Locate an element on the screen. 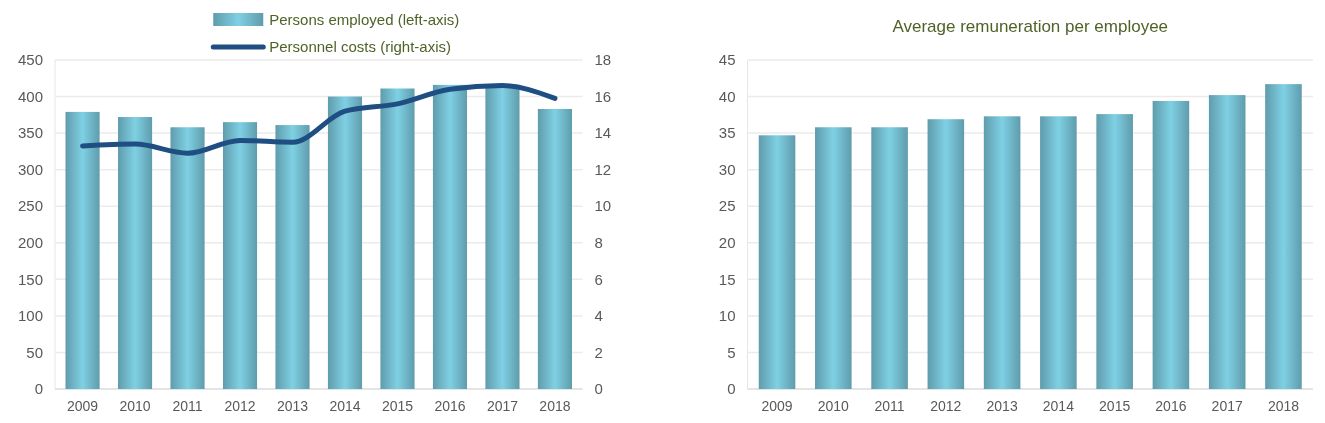 The width and height of the screenshot is (1325, 423). y-tick-label: 150 is located at coordinates (30, 279).